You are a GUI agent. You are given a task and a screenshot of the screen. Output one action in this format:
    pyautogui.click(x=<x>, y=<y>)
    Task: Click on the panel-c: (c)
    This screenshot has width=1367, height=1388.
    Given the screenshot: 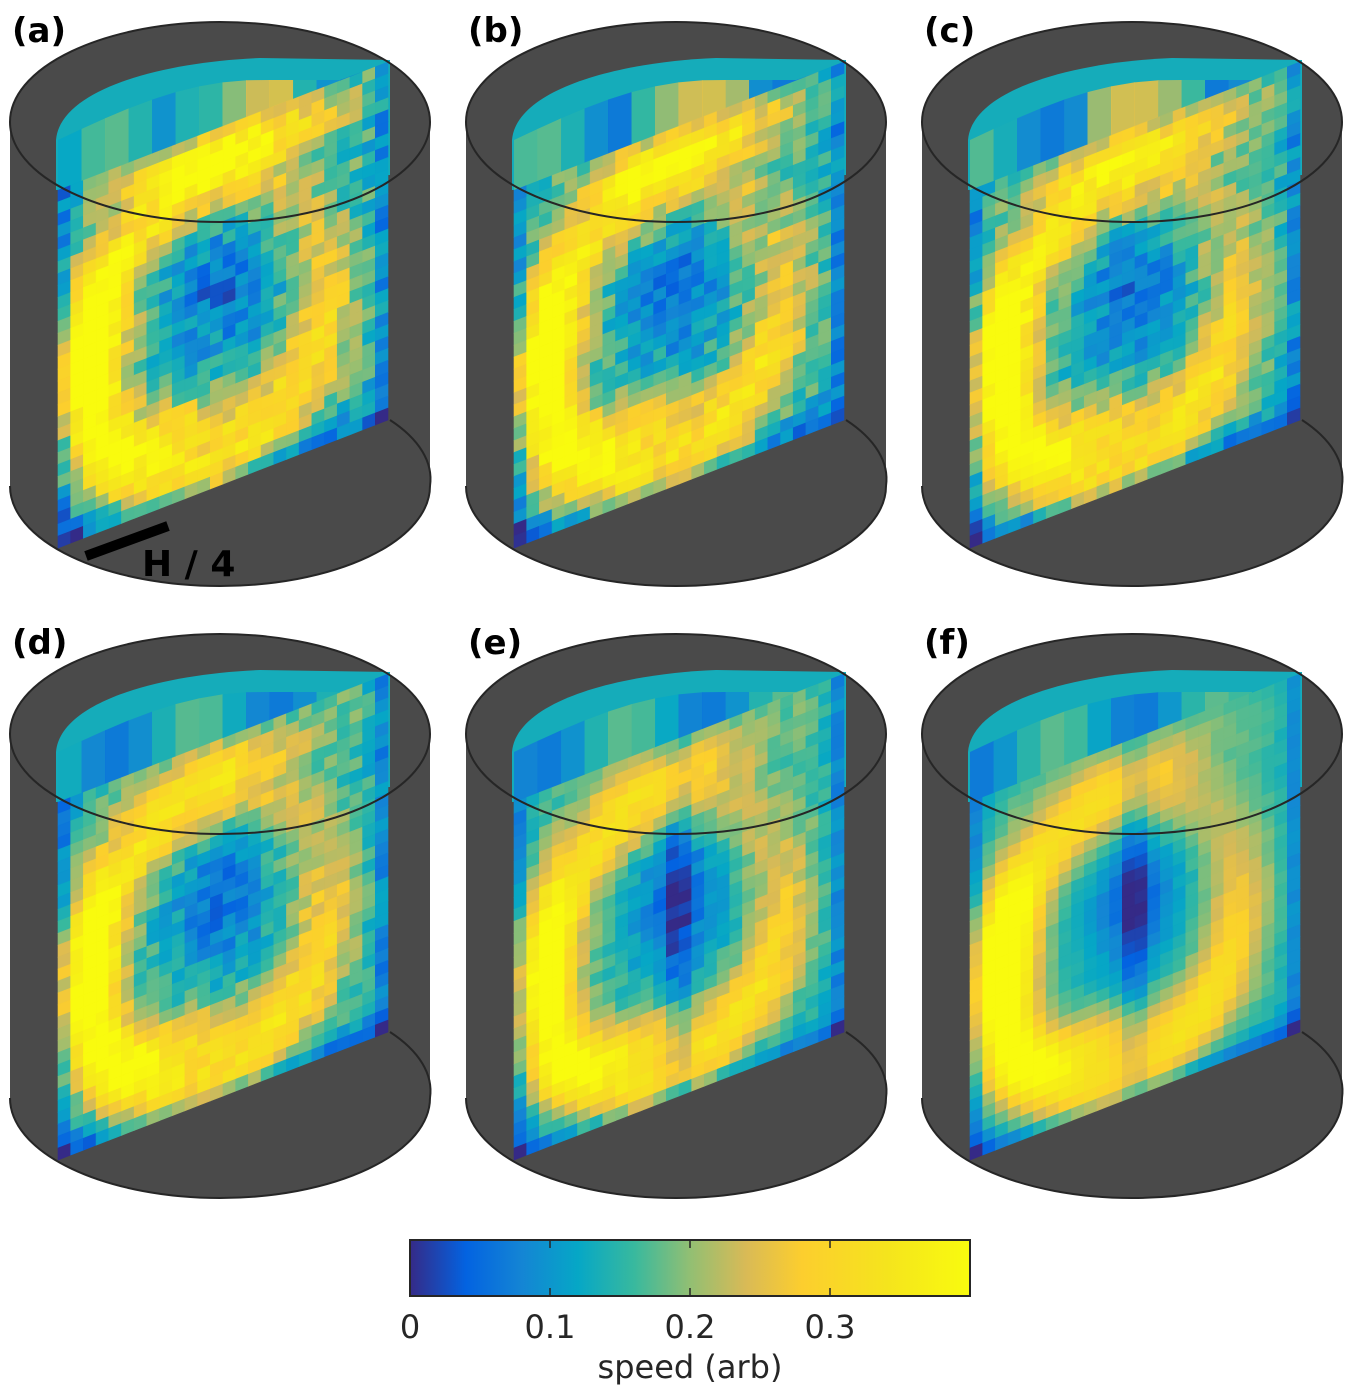 What is the action you would take?
    pyautogui.click(x=1132, y=299)
    